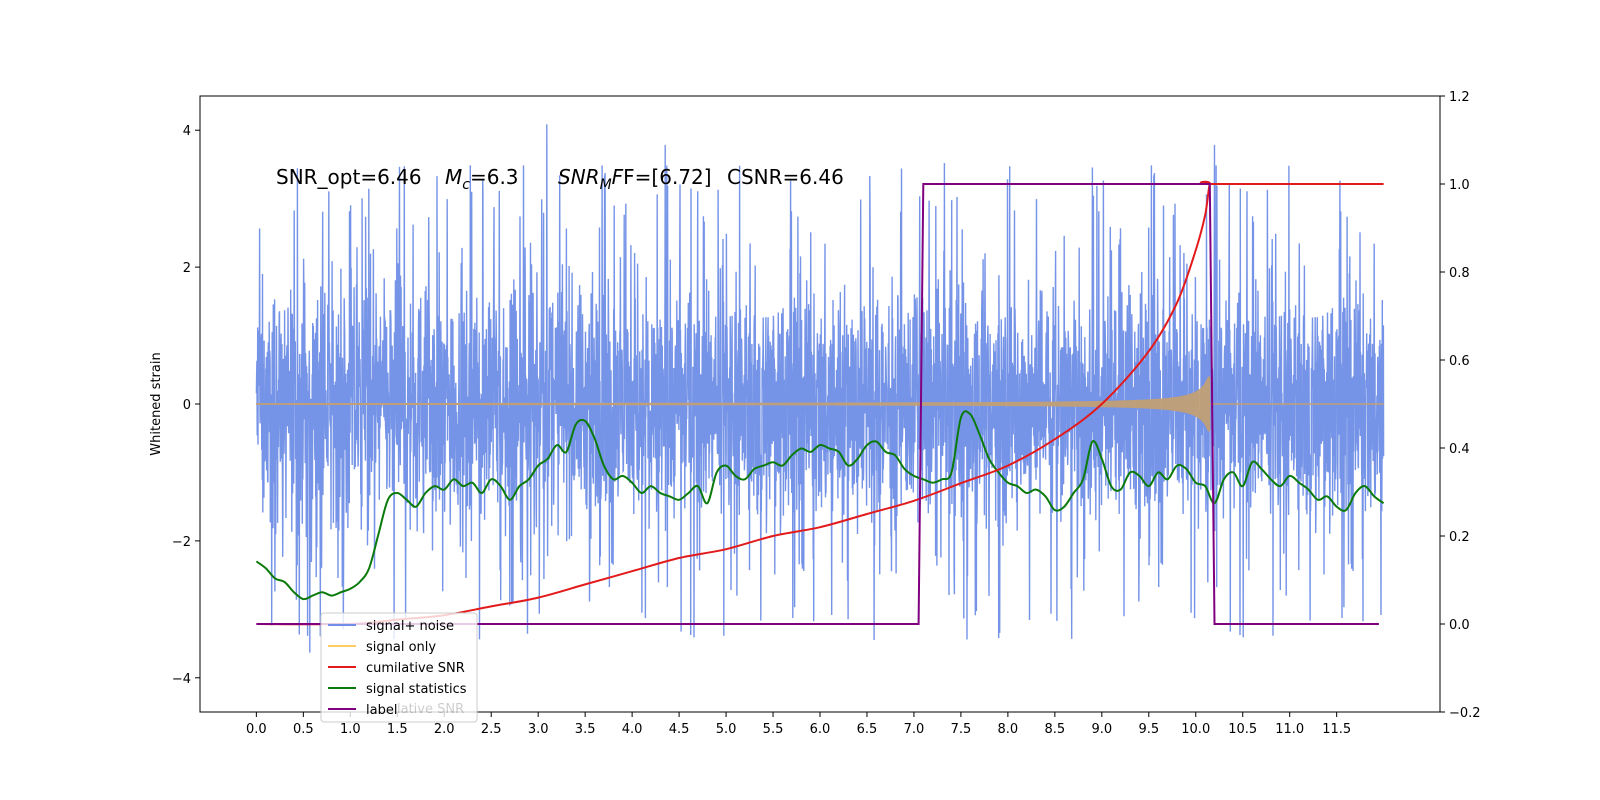  Describe the element at coordinates (381, 710) in the screenshot. I see `legend-label-label: label` at that location.